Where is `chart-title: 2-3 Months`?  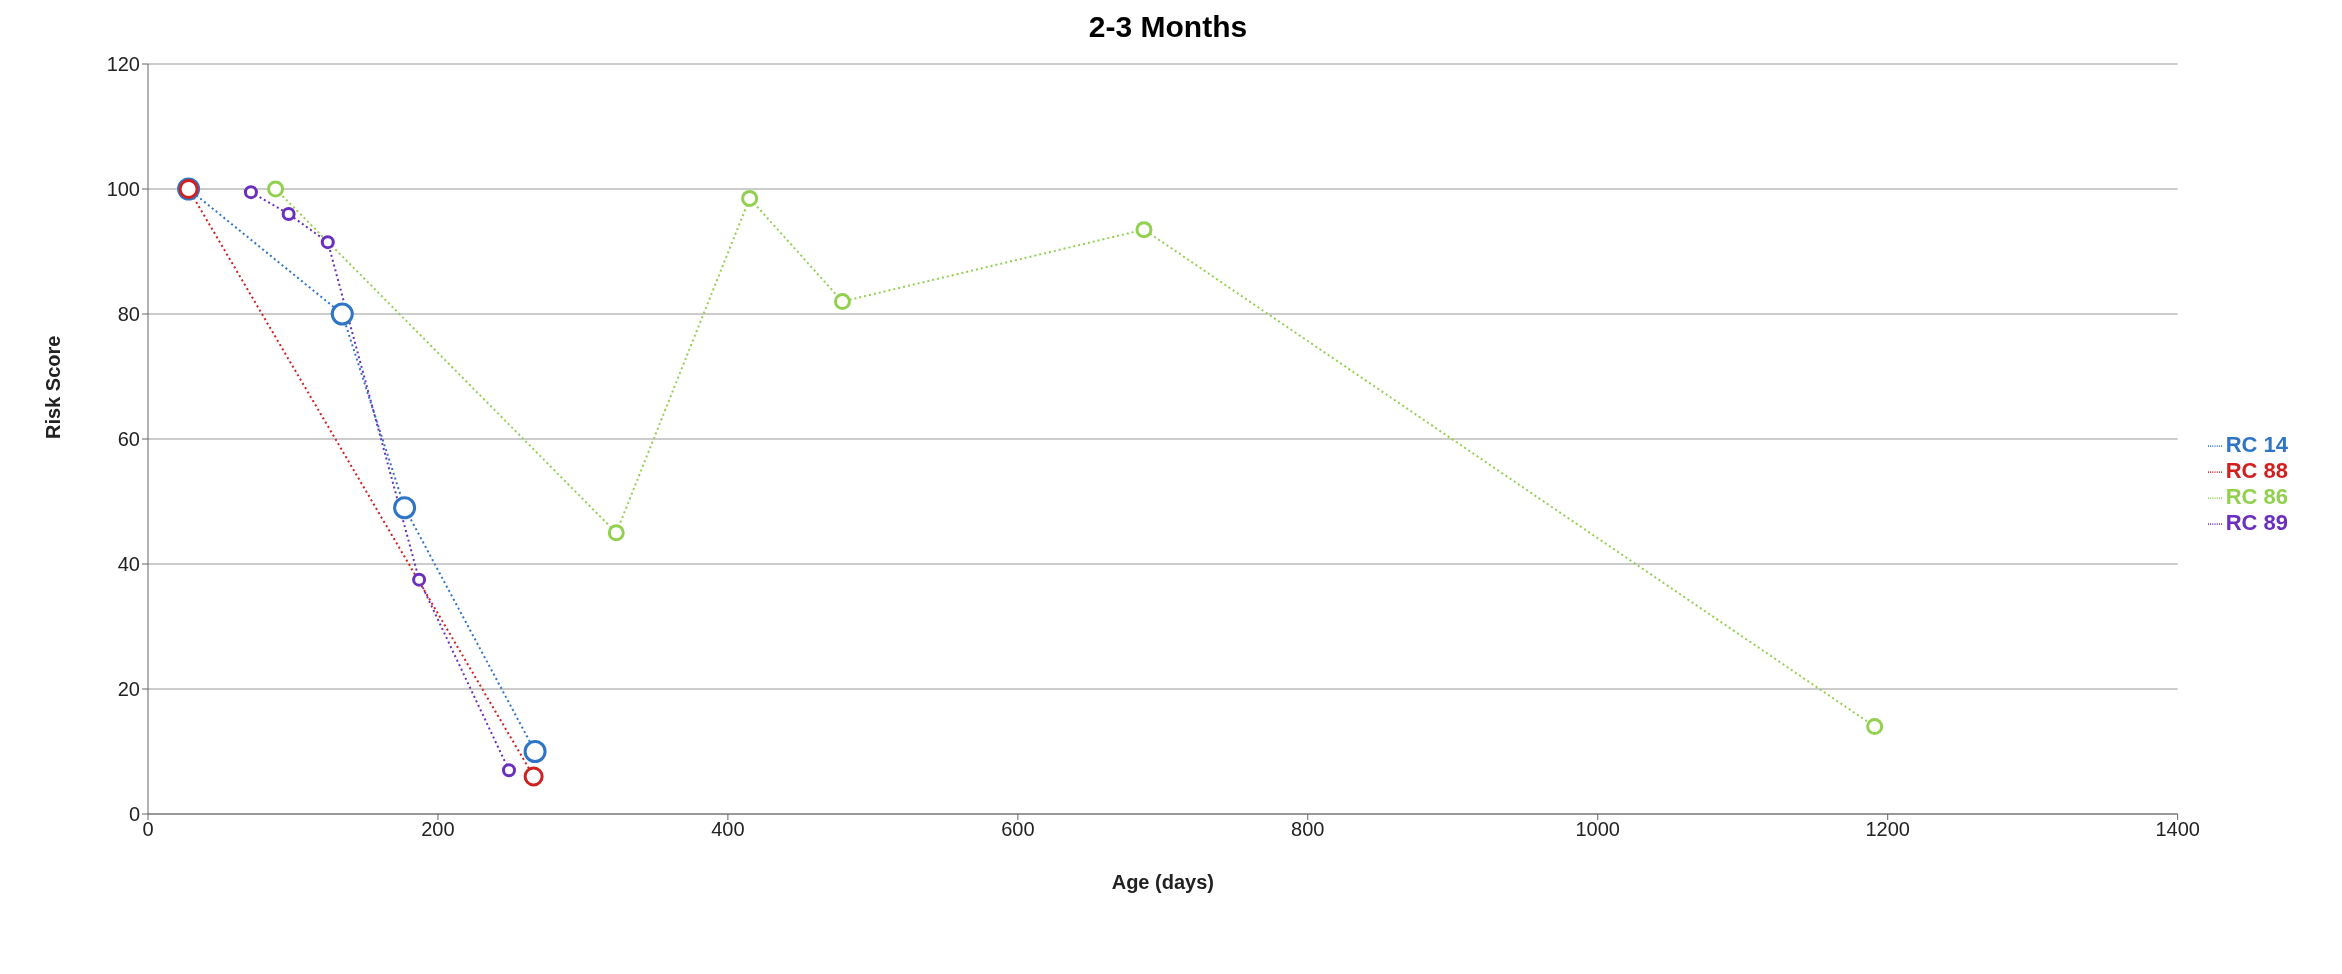 chart-title: 2-3 Months is located at coordinates (1168, 27).